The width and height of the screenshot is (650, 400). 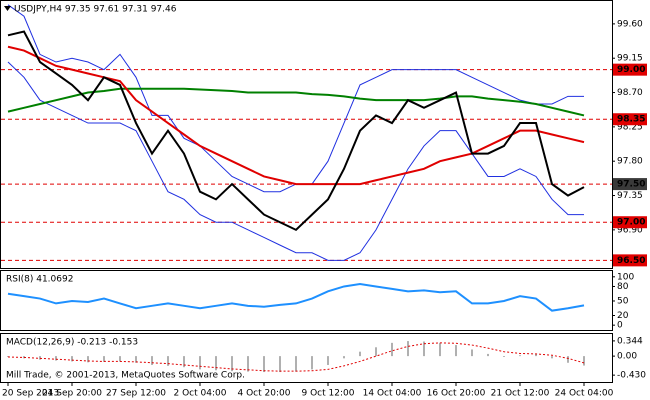 What do you see at coordinates (392, 394) in the screenshot?
I see `x-tick-label: 14 Oct 04:00` at bounding box center [392, 394].